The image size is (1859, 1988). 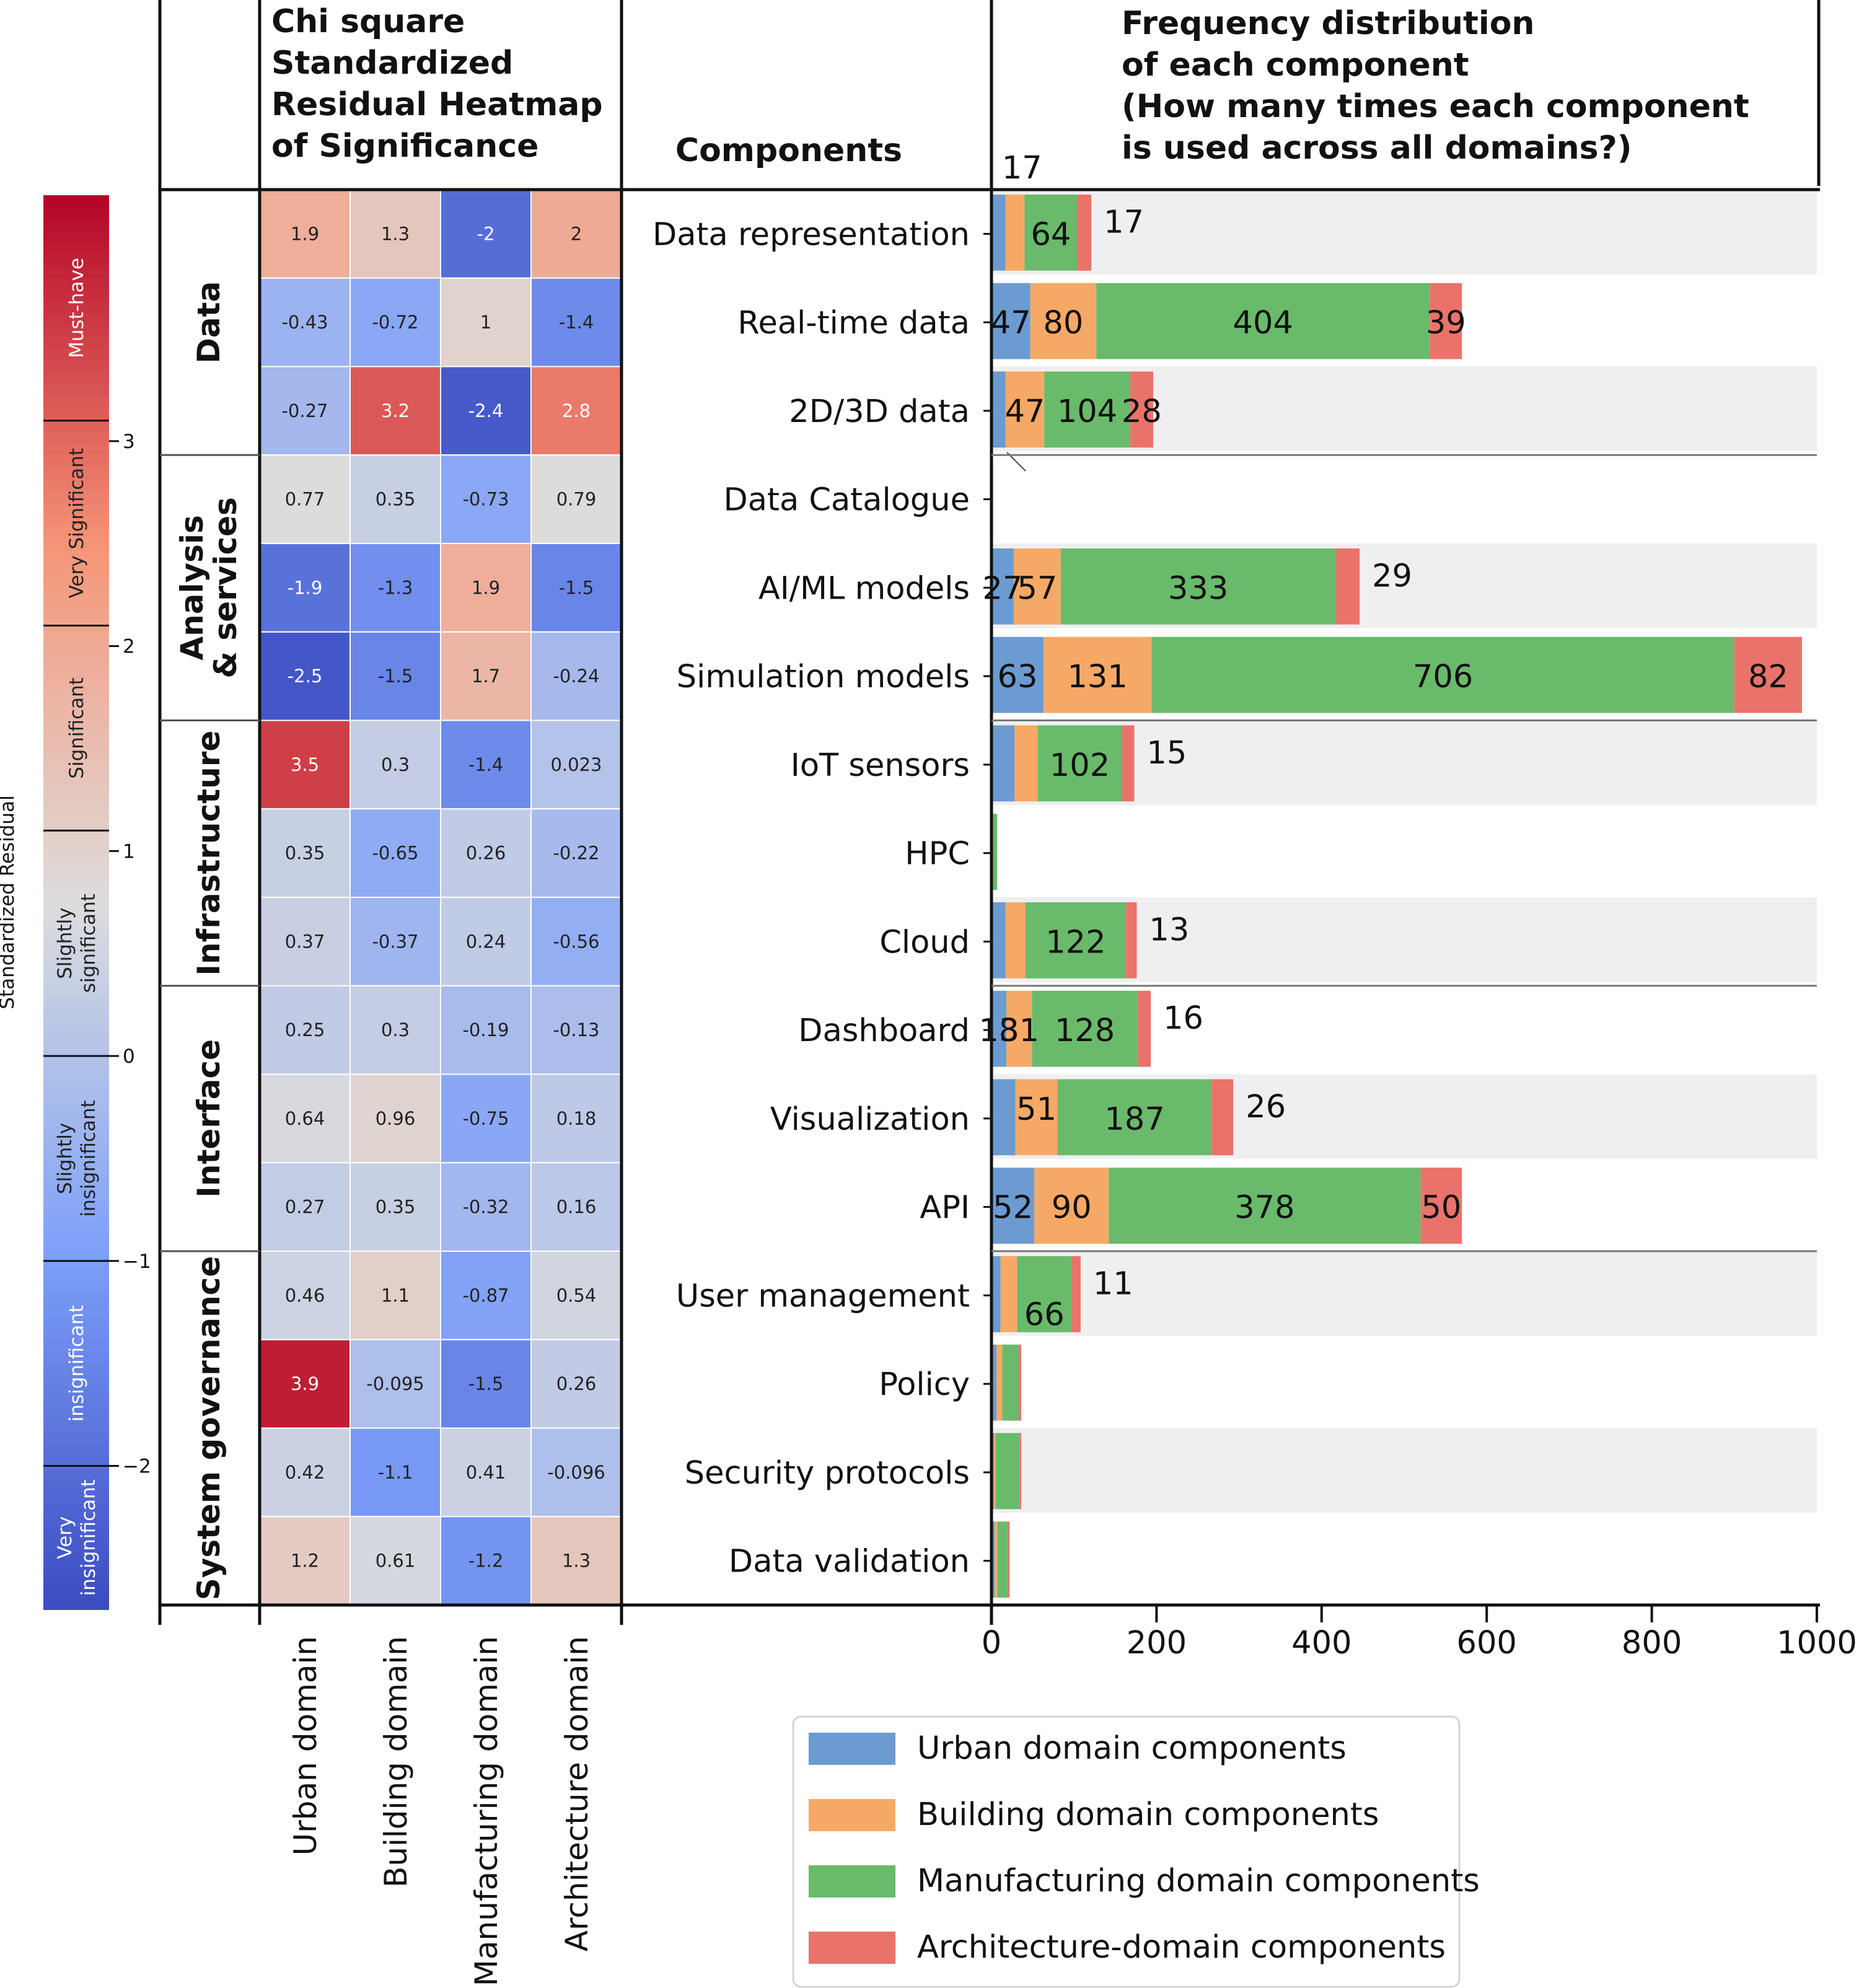 I want to click on heatmap-value: -0.24, so click(x=576, y=676).